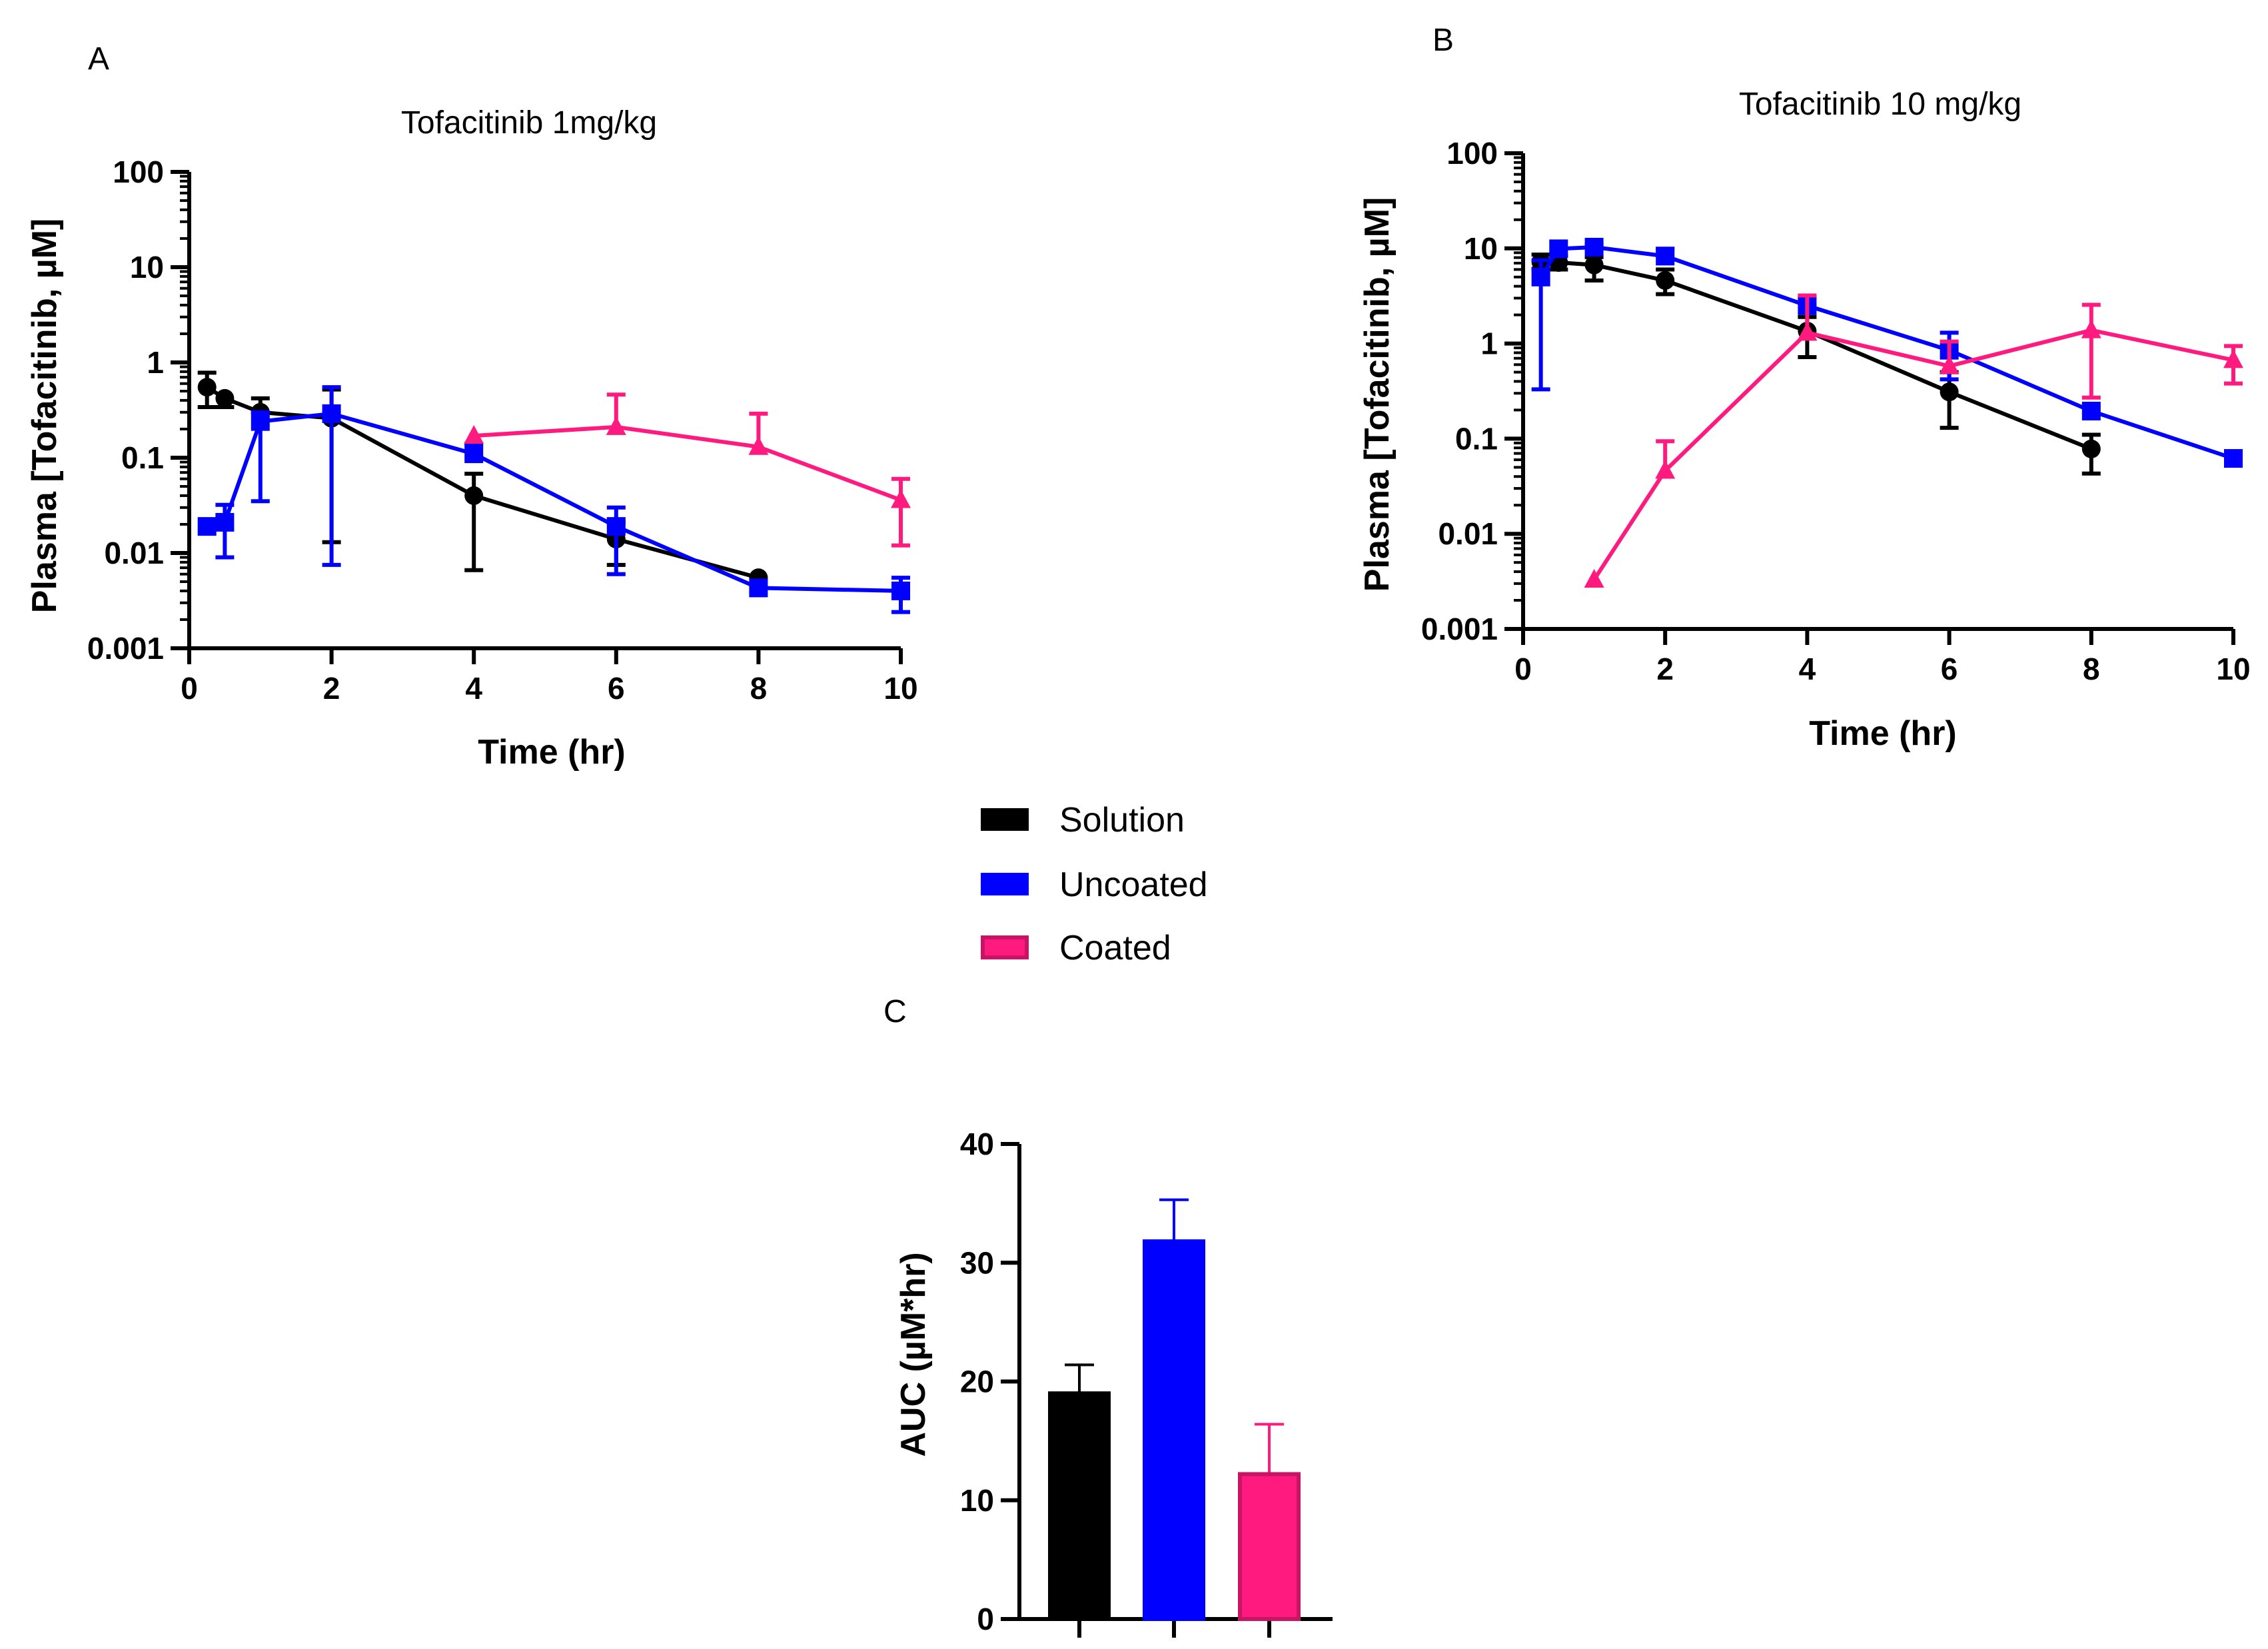 The width and height of the screenshot is (2268, 1649). I want to click on panel-label-b: B, so click(1443, 40).